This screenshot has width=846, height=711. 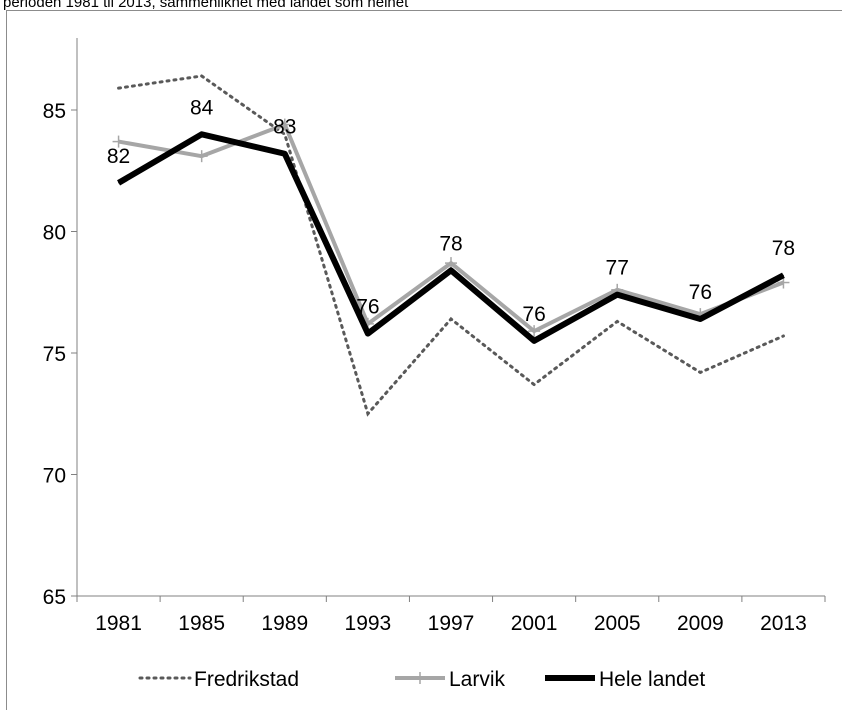 I want to click on data-label: 82, so click(x=118, y=156).